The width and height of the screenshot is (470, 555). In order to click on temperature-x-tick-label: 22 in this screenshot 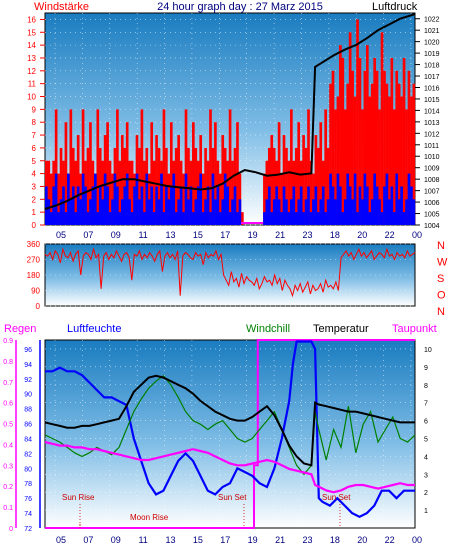, I will do `click(390, 540)`.